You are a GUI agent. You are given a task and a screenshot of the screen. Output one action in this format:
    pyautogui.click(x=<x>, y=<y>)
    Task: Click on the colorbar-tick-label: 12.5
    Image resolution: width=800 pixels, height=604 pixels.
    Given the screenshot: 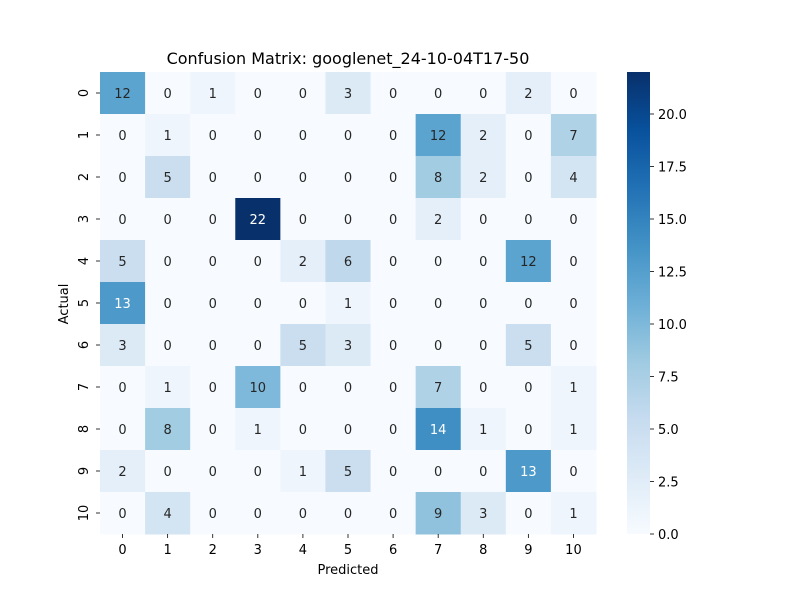 What is the action you would take?
    pyautogui.click(x=672, y=273)
    